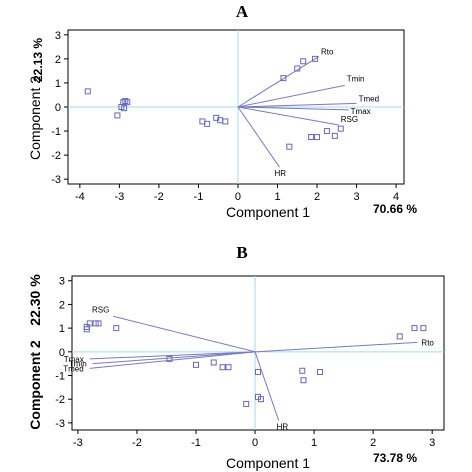 The width and height of the screenshot is (472, 472). I want to click on panel-b-x-tick-label: 1, so click(314, 443).